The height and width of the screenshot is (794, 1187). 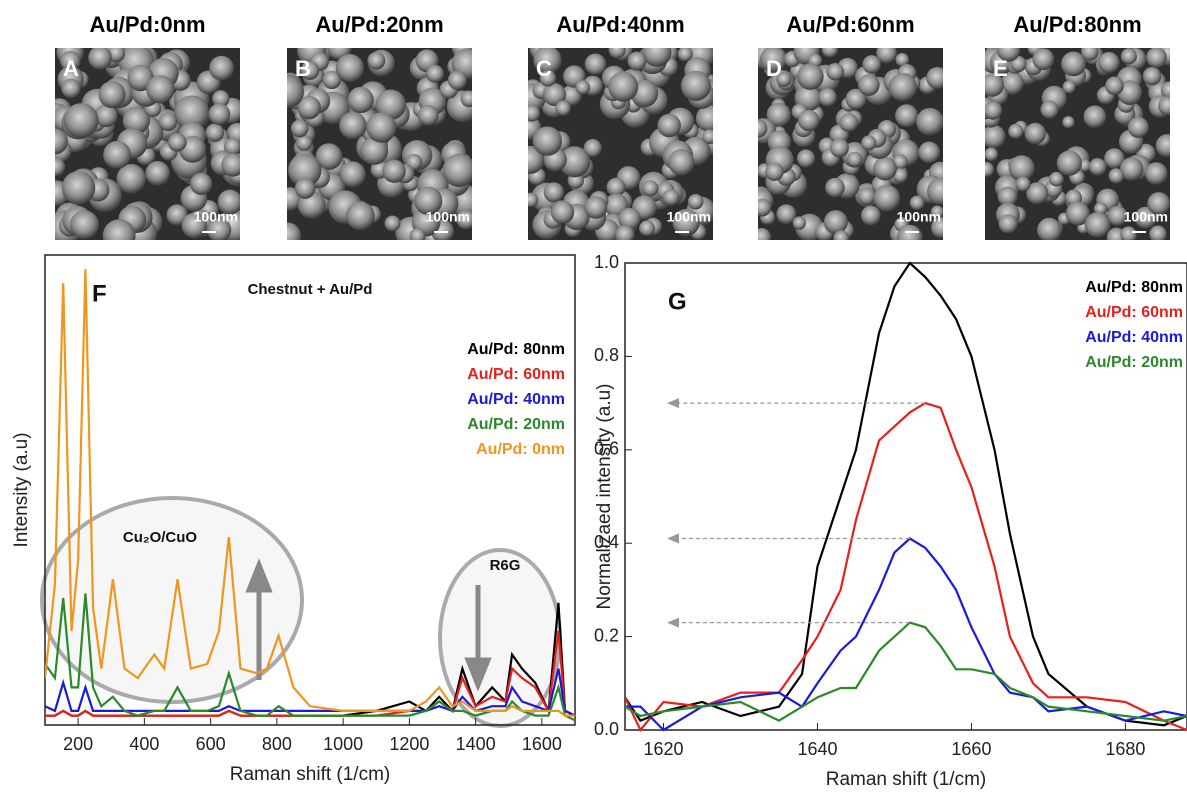 What do you see at coordinates (542, 744) in the screenshot?
I see `x-tick-label: 1600` at bounding box center [542, 744].